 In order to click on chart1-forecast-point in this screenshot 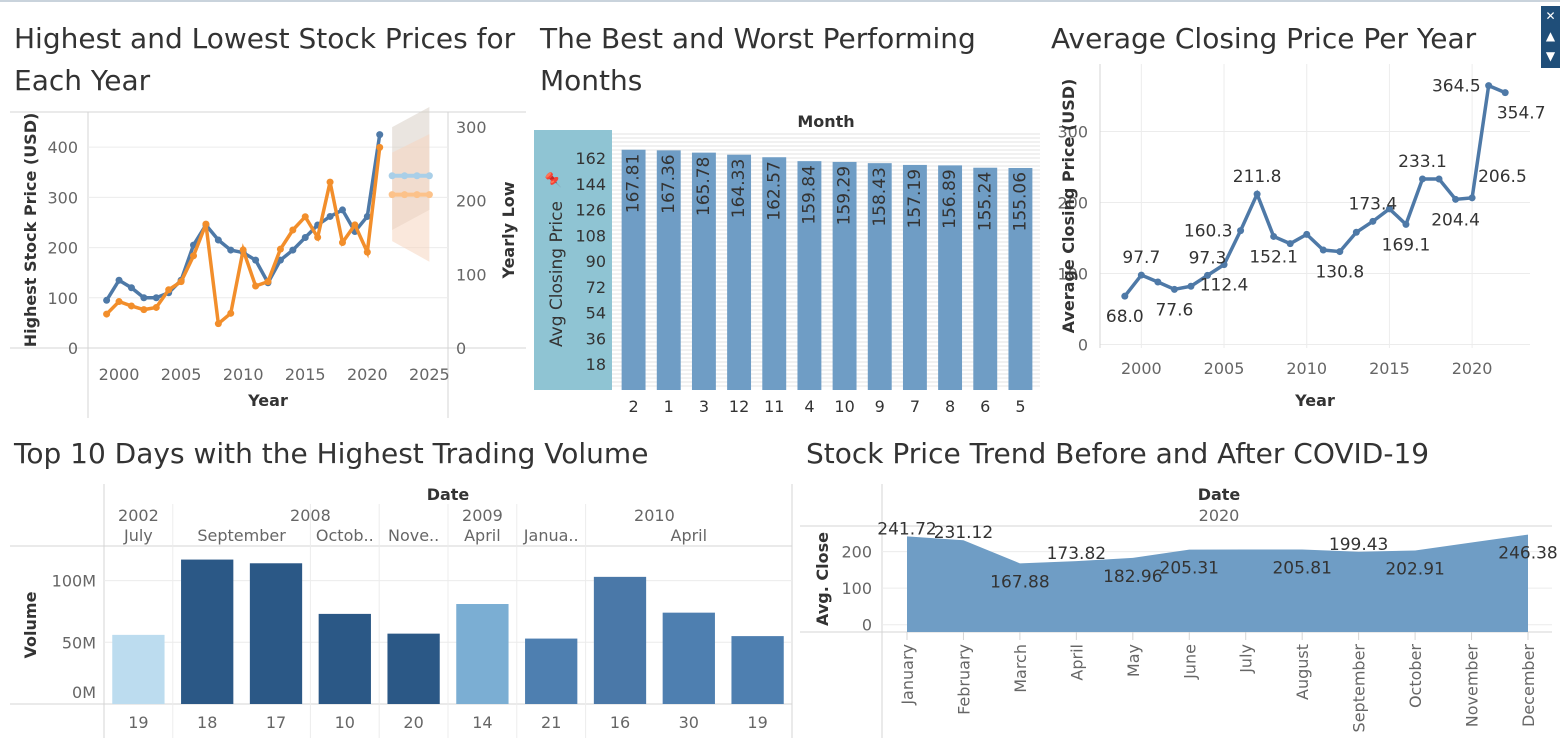, I will do `click(405, 195)`.